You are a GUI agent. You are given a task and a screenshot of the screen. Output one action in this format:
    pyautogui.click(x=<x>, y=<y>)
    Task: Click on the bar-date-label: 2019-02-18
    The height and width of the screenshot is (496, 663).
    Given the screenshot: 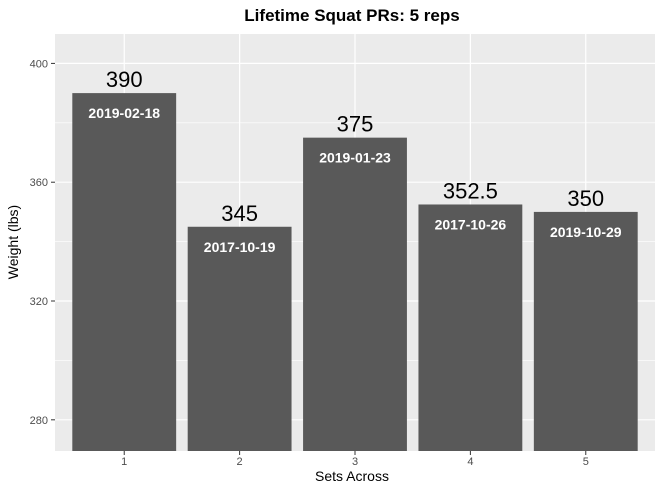 What is the action you would take?
    pyautogui.click(x=124, y=113)
    